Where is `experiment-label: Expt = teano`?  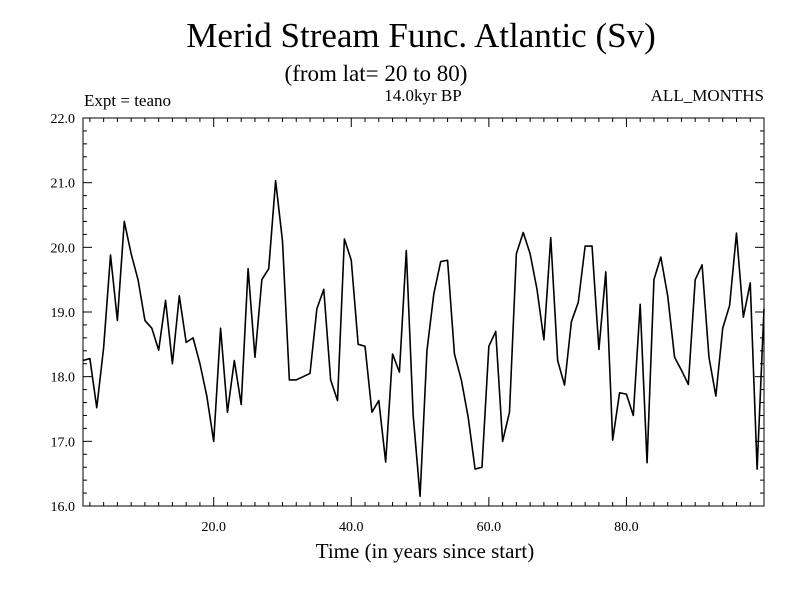
experiment-label: Expt = teano is located at coordinates (128, 100).